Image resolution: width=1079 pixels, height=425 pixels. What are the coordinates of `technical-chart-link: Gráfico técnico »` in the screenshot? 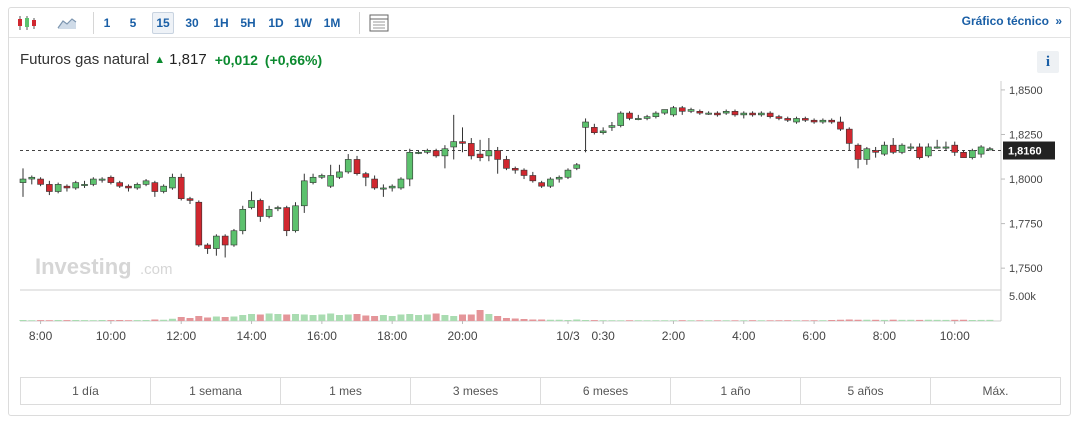 It's located at (1012, 21).